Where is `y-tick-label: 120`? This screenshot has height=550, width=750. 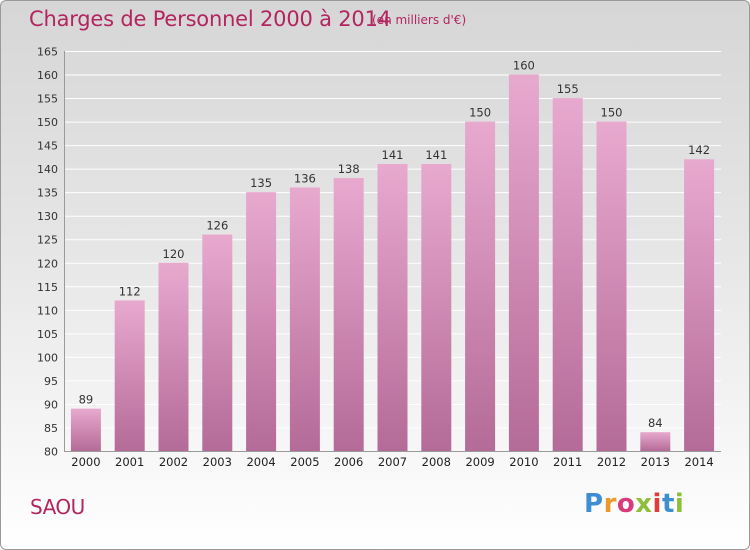 y-tick-label: 120 is located at coordinates (47, 263).